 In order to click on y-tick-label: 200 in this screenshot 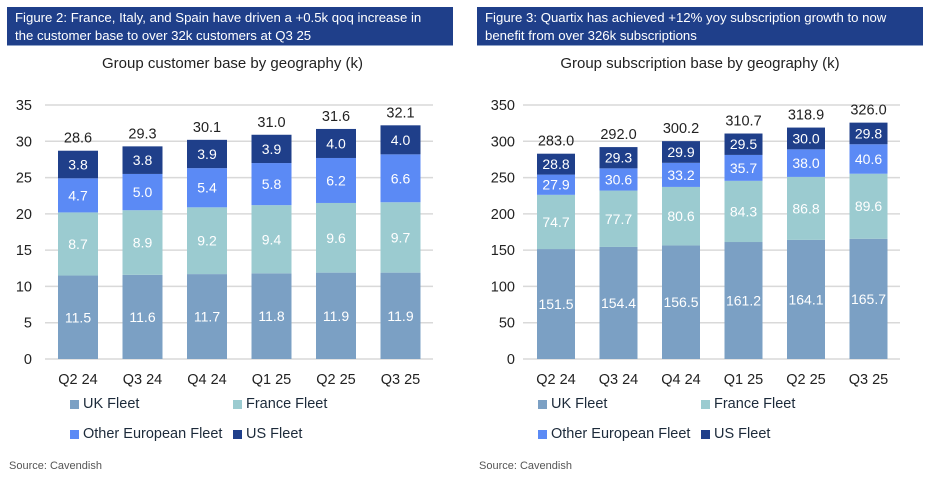, I will do `click(503, 215)`.